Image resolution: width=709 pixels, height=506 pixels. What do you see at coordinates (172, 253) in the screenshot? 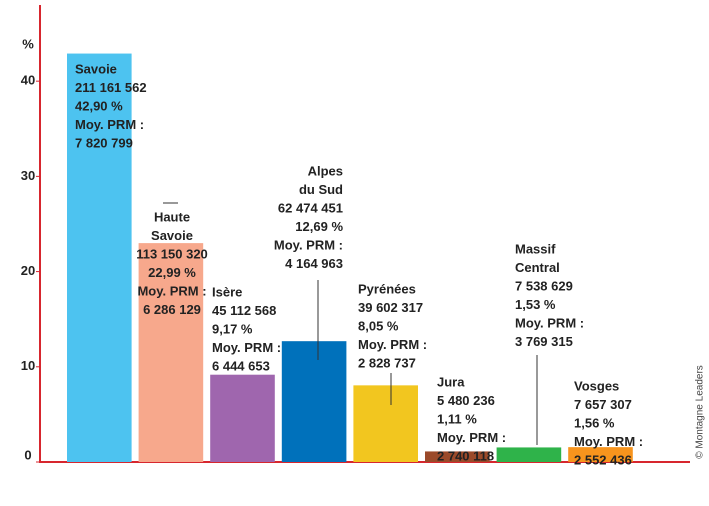
I see `amount-label: 113 150 320` at bounding box center [172, 253].